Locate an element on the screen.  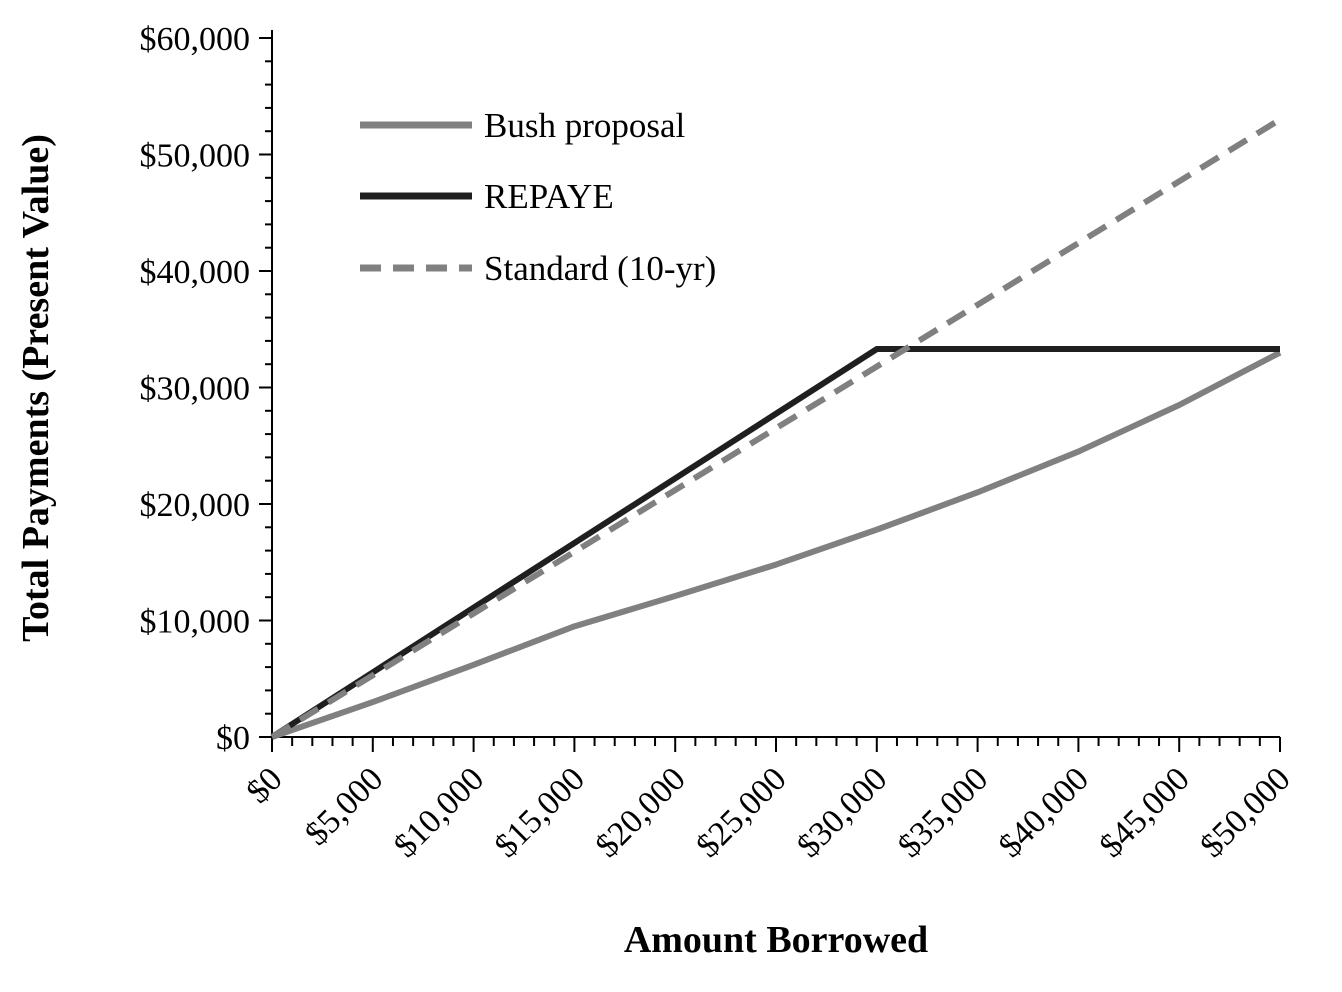
legend-label: Bush proposal is located at coordinates (585, 125).